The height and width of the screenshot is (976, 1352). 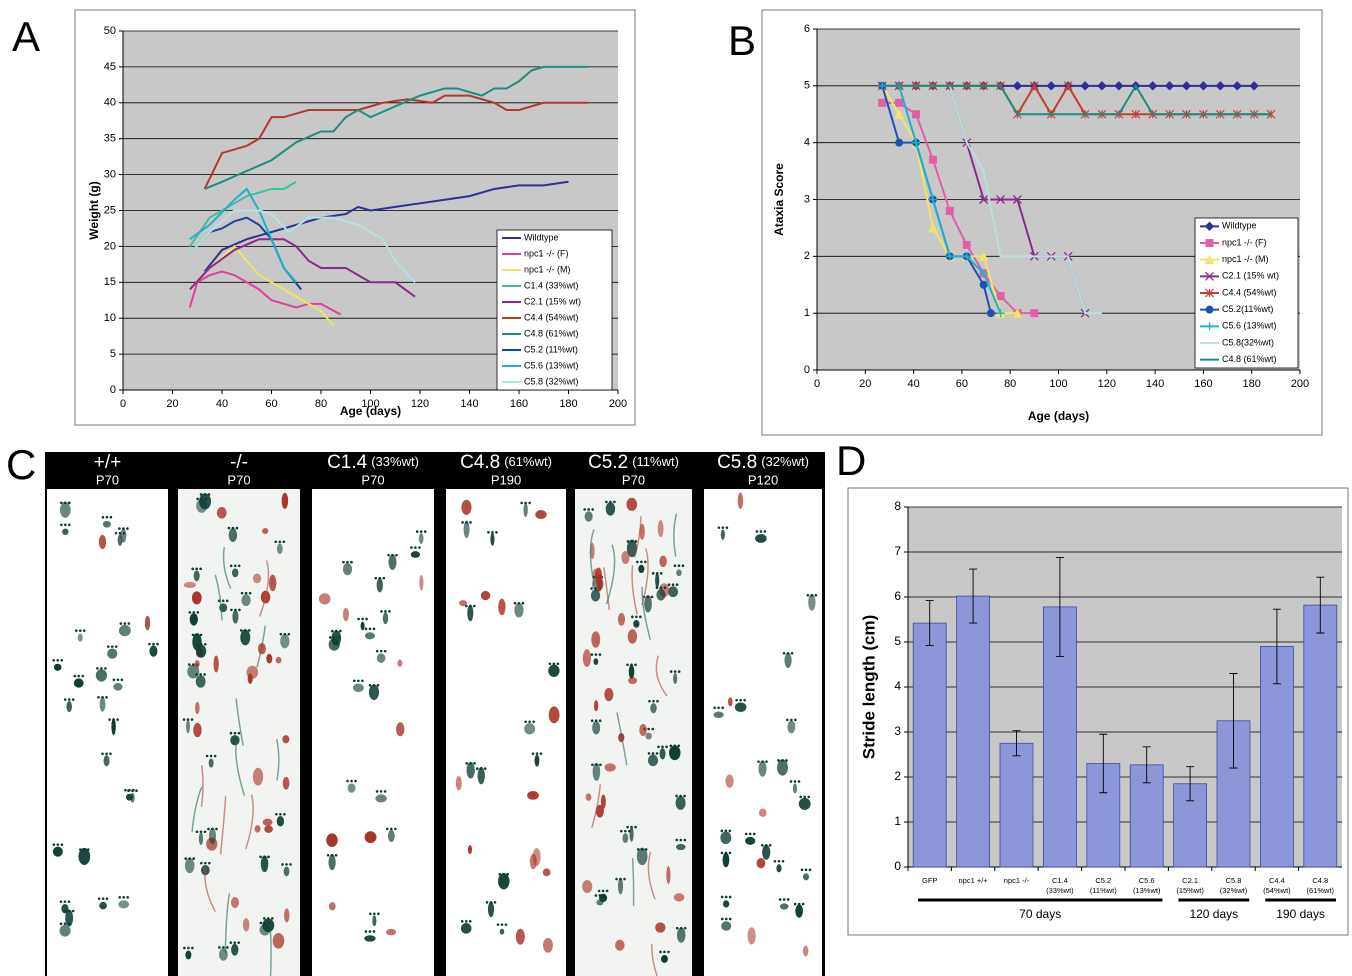 What do you see at coordinates (785, 461) in the screenshot?
I see `percent-wt: (32%wt)` at bounding box center [785, 461].